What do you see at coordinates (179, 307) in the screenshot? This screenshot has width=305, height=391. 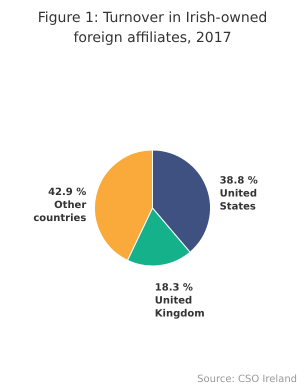 I see `slice-label: United Kingdom` at bounding box center [179, 307].